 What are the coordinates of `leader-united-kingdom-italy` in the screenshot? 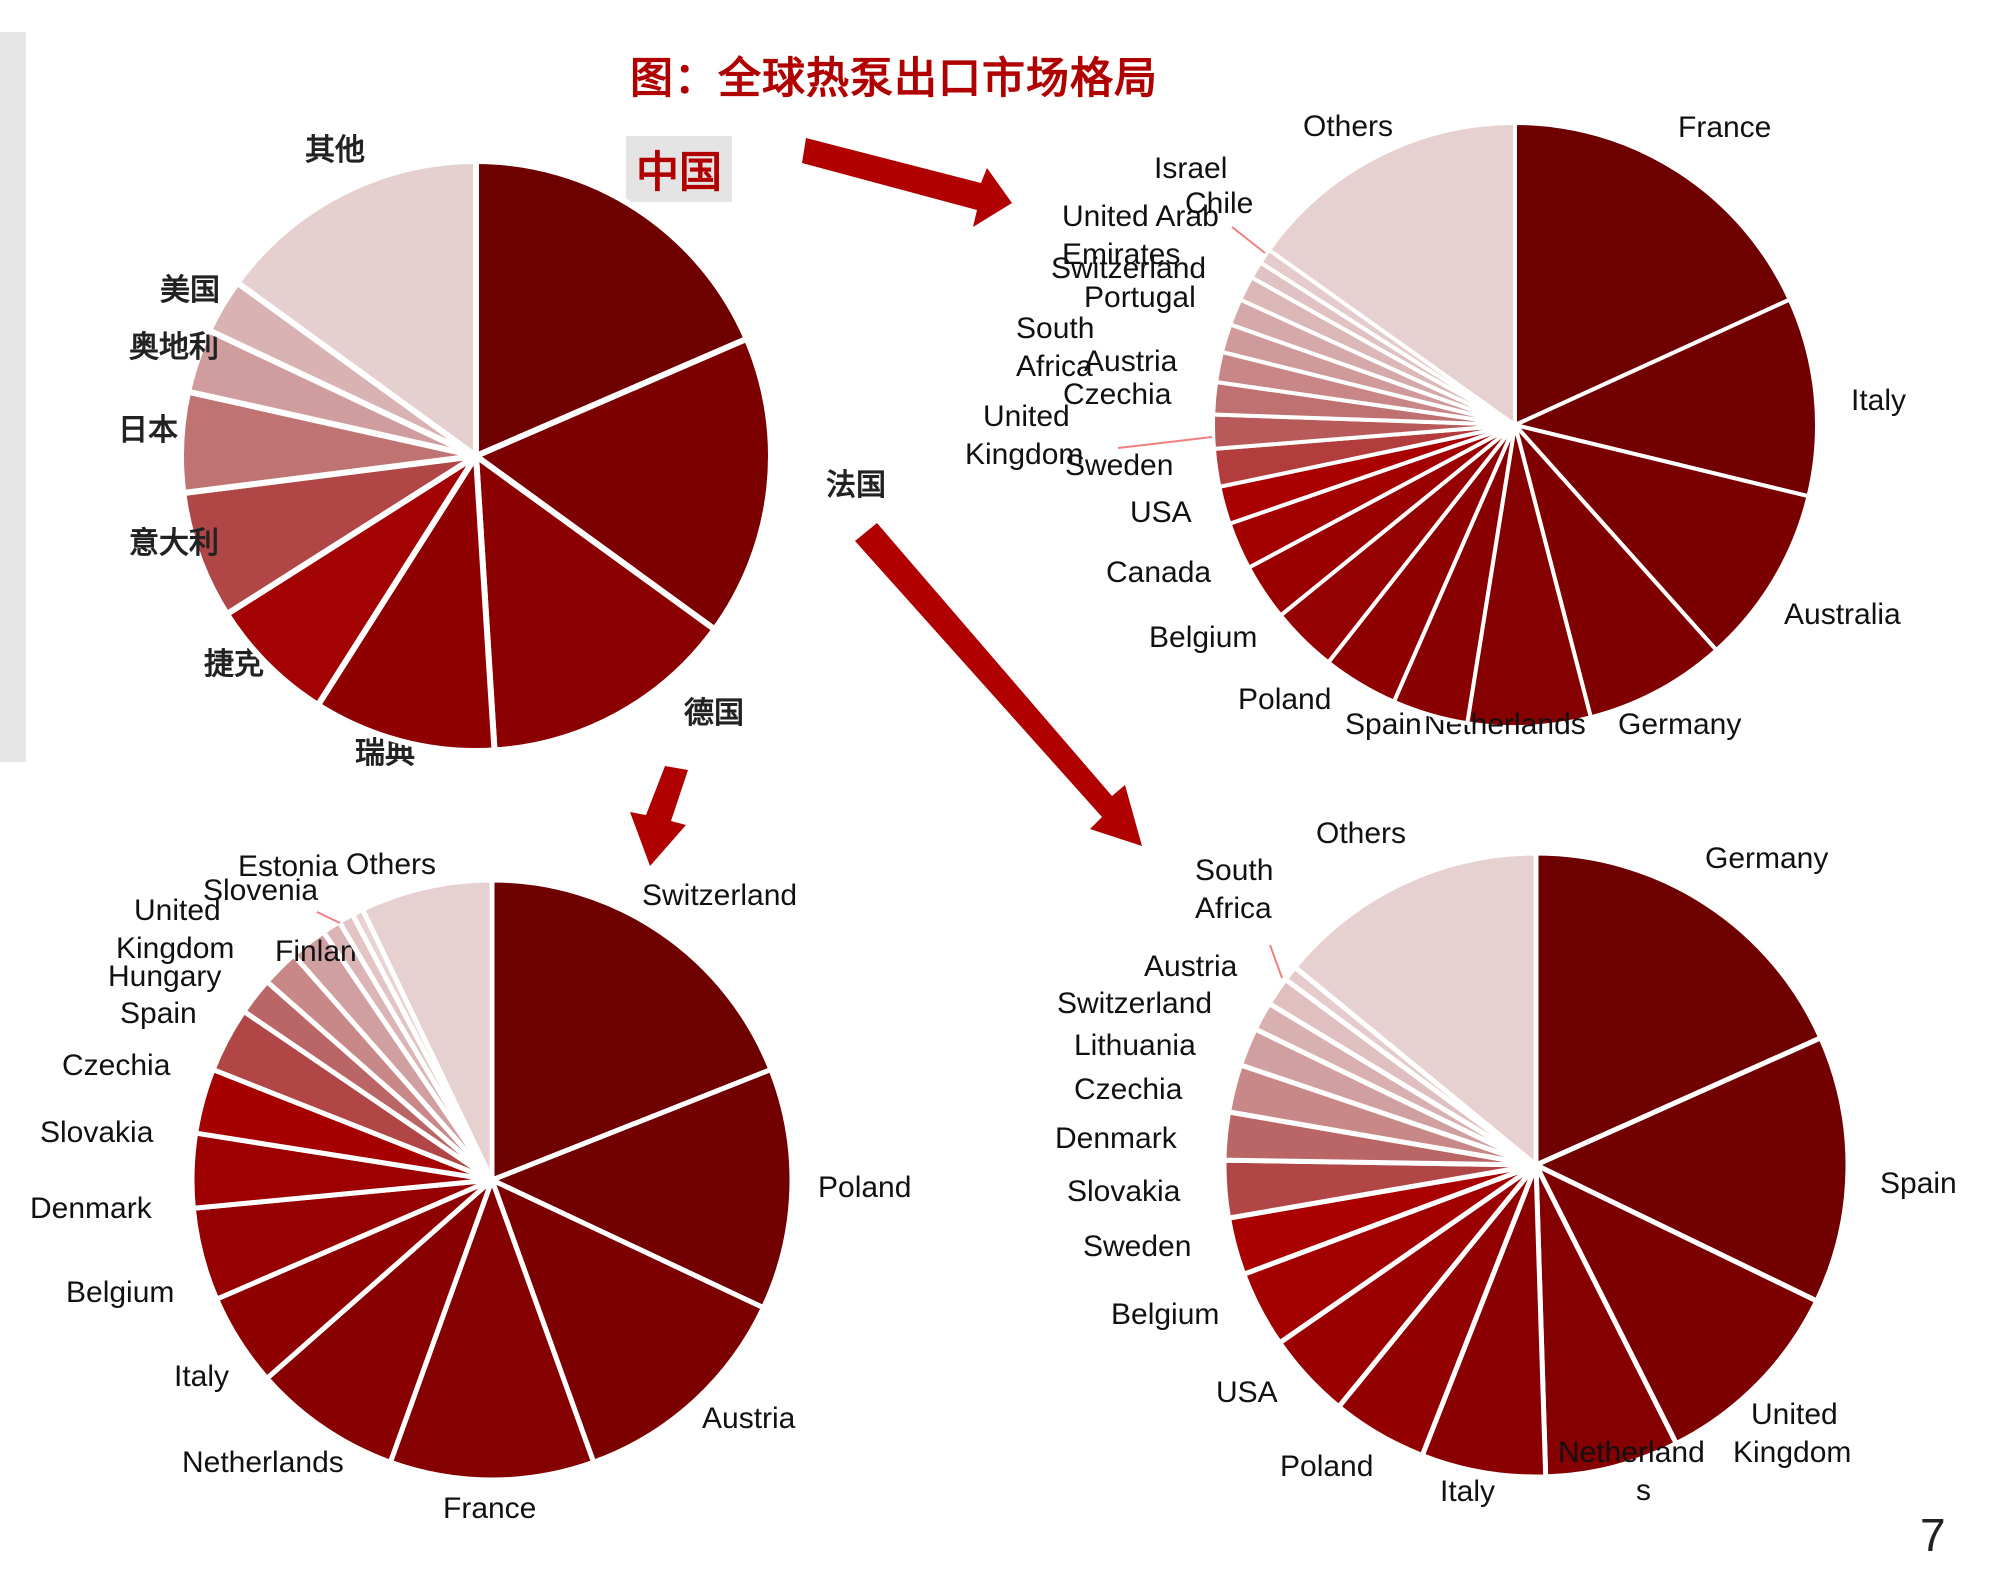 It's located at (1165, 442).